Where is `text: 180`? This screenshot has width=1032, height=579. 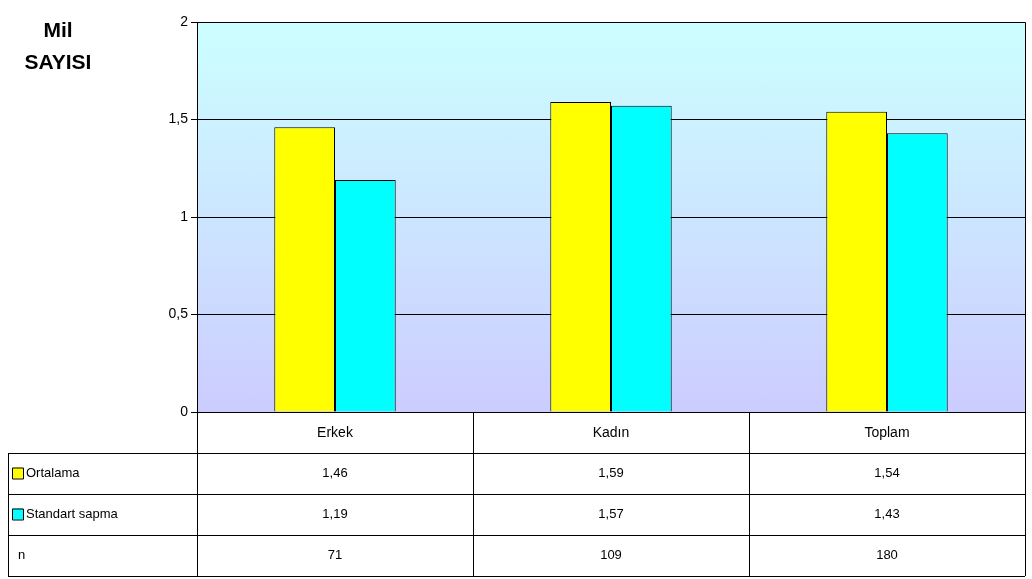 text: 180 is located at coordinates (887, 555).